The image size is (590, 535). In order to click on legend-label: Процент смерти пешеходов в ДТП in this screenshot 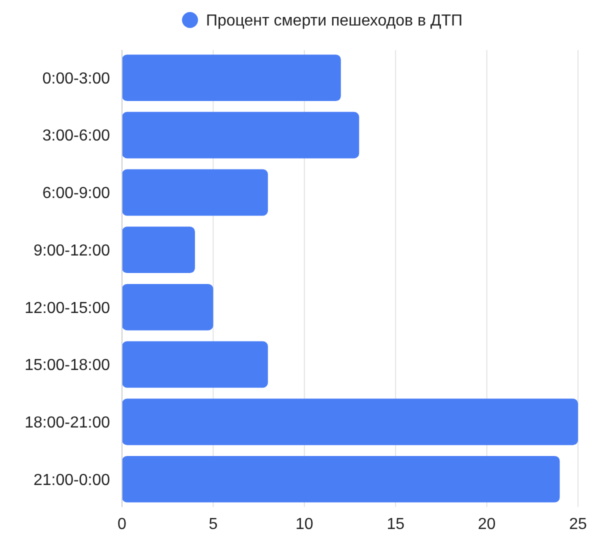, I will do `click(334, 21)`.